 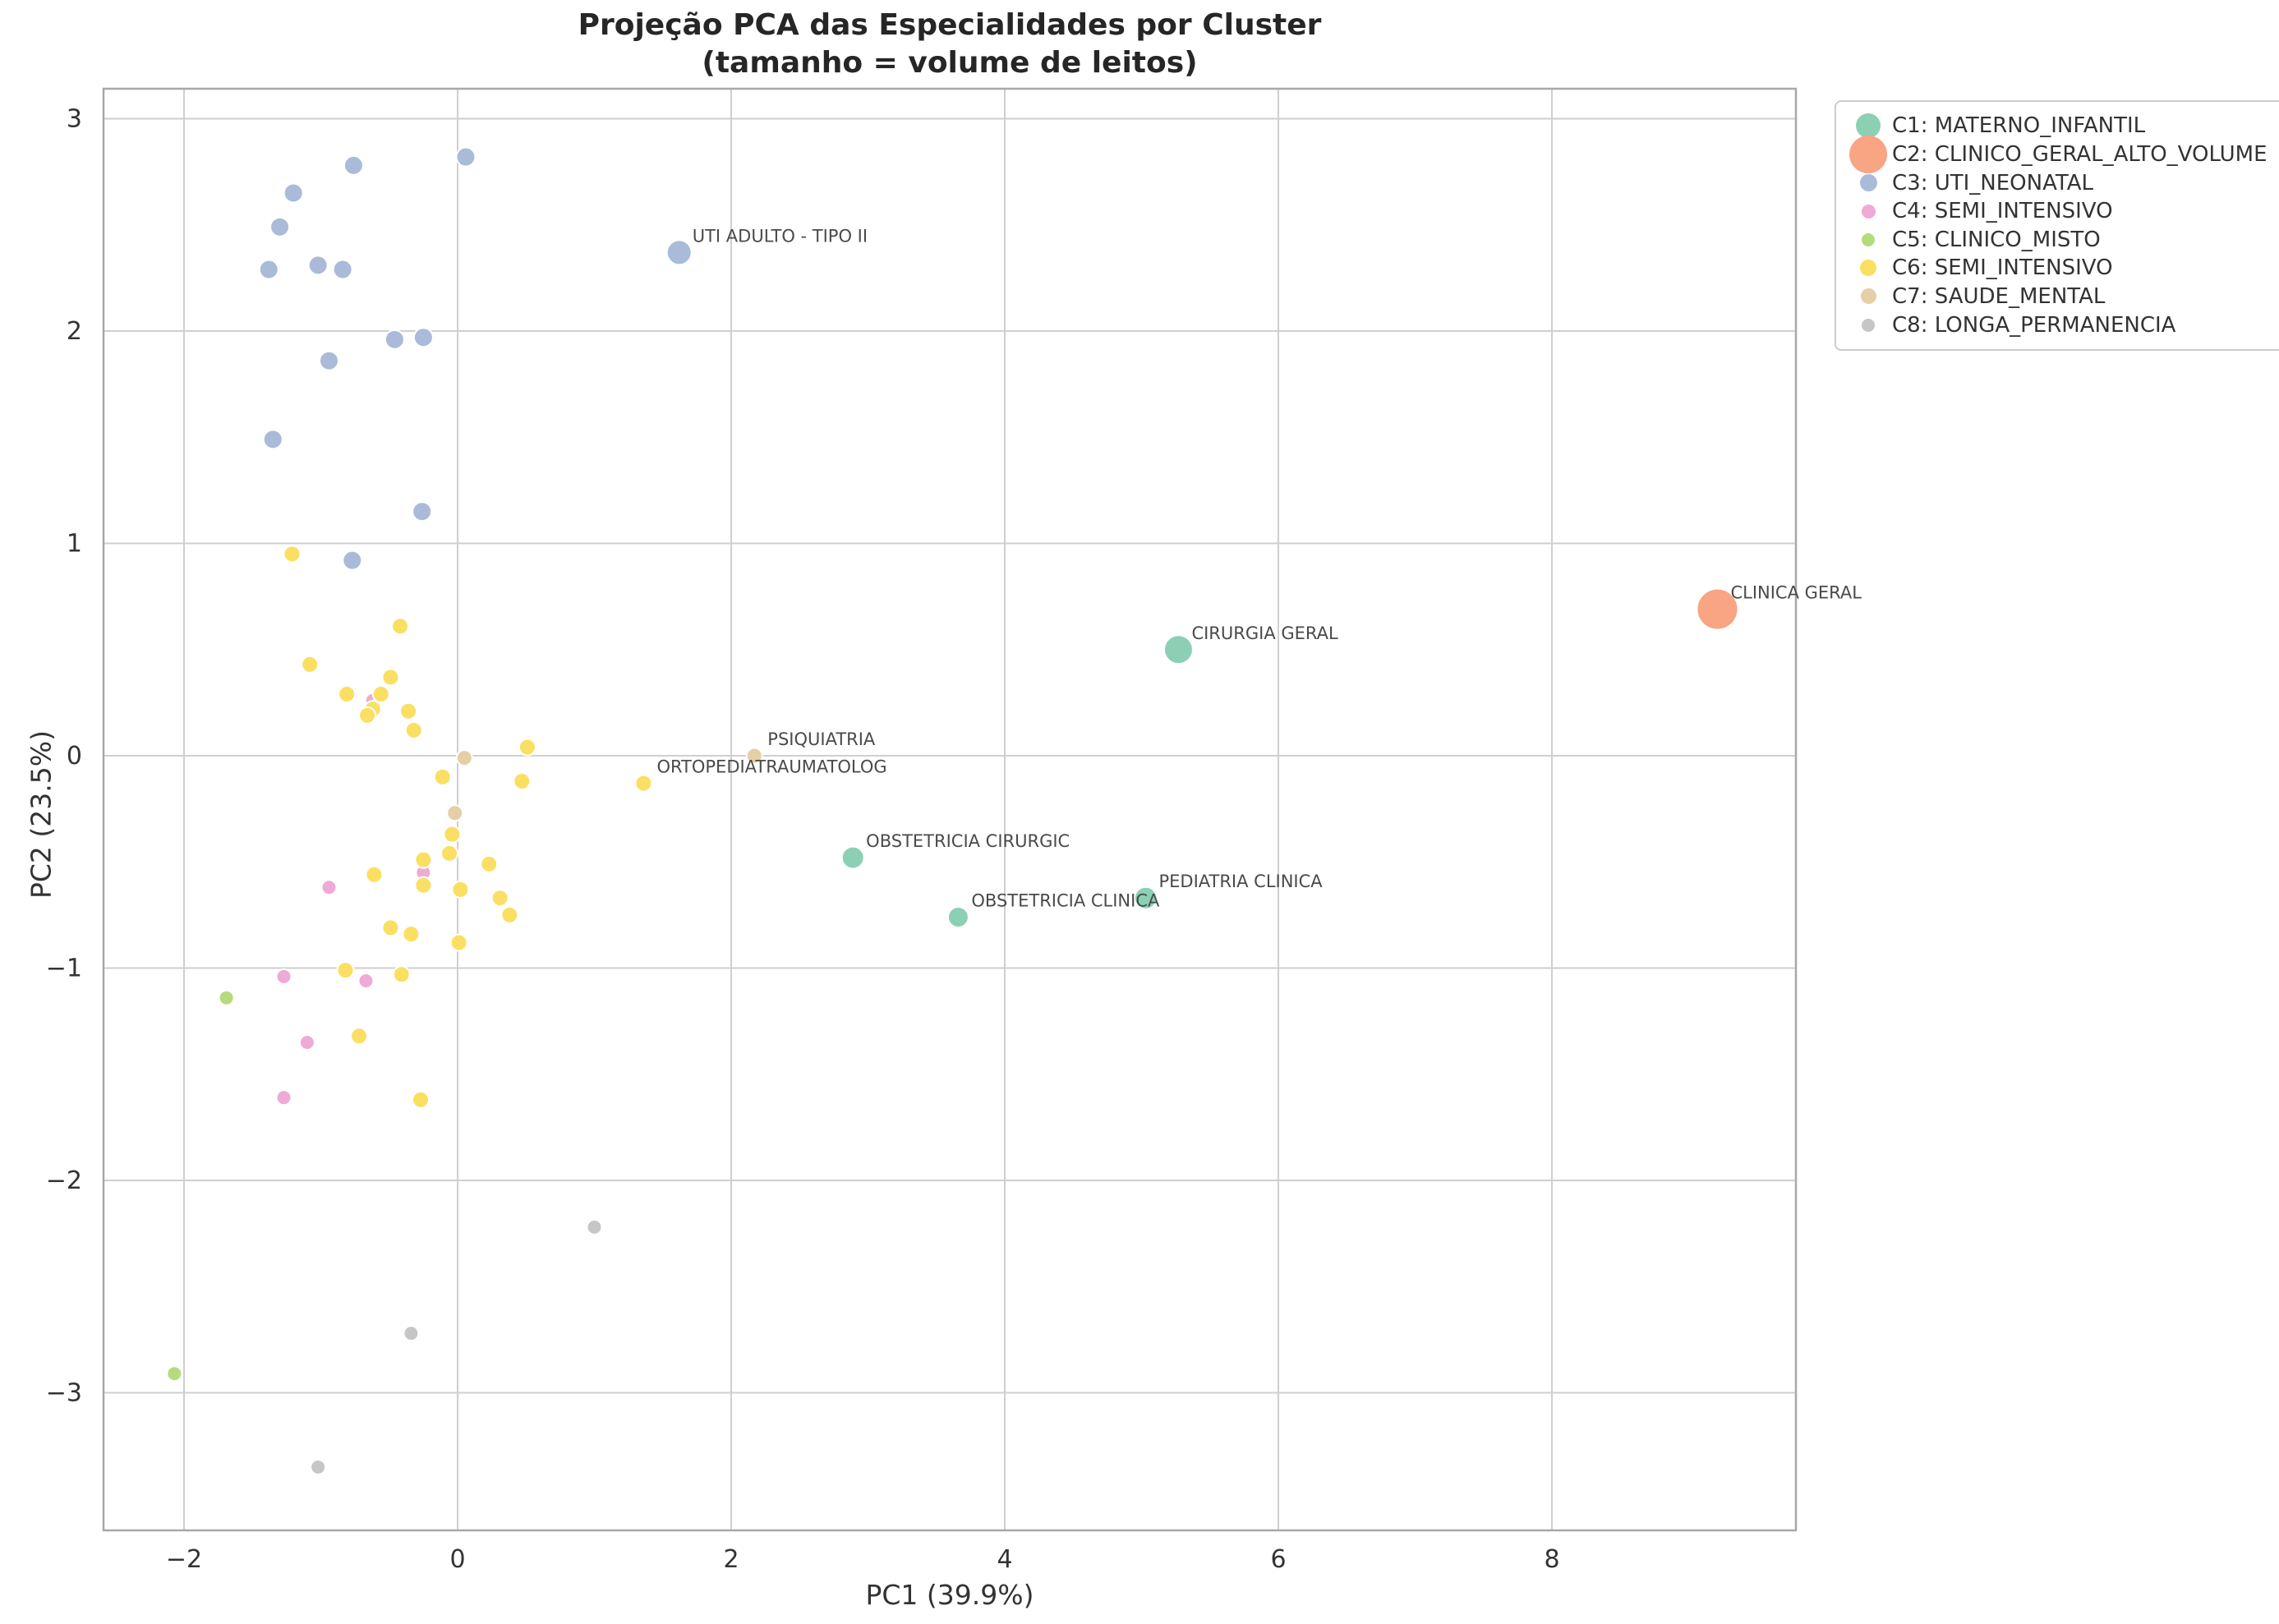 What do you see at coordinates (1717, 609) in the screenshot?
I see `scatter-point-c2` at bounding box center [1717, 609].